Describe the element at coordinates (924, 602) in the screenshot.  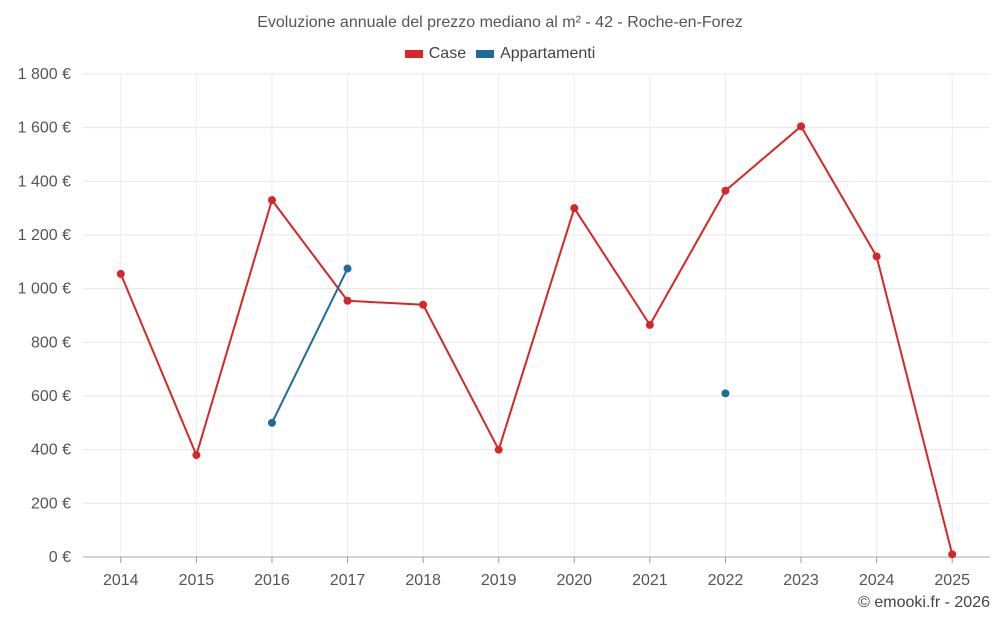
I see `copyright-credit: © emooki.fr - 2026` at that location.